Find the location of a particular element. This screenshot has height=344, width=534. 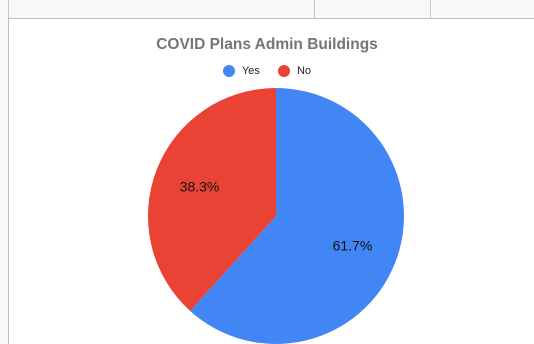

chart-title: COVID Plans Admin Buildings is located at coordinates (267, 44).